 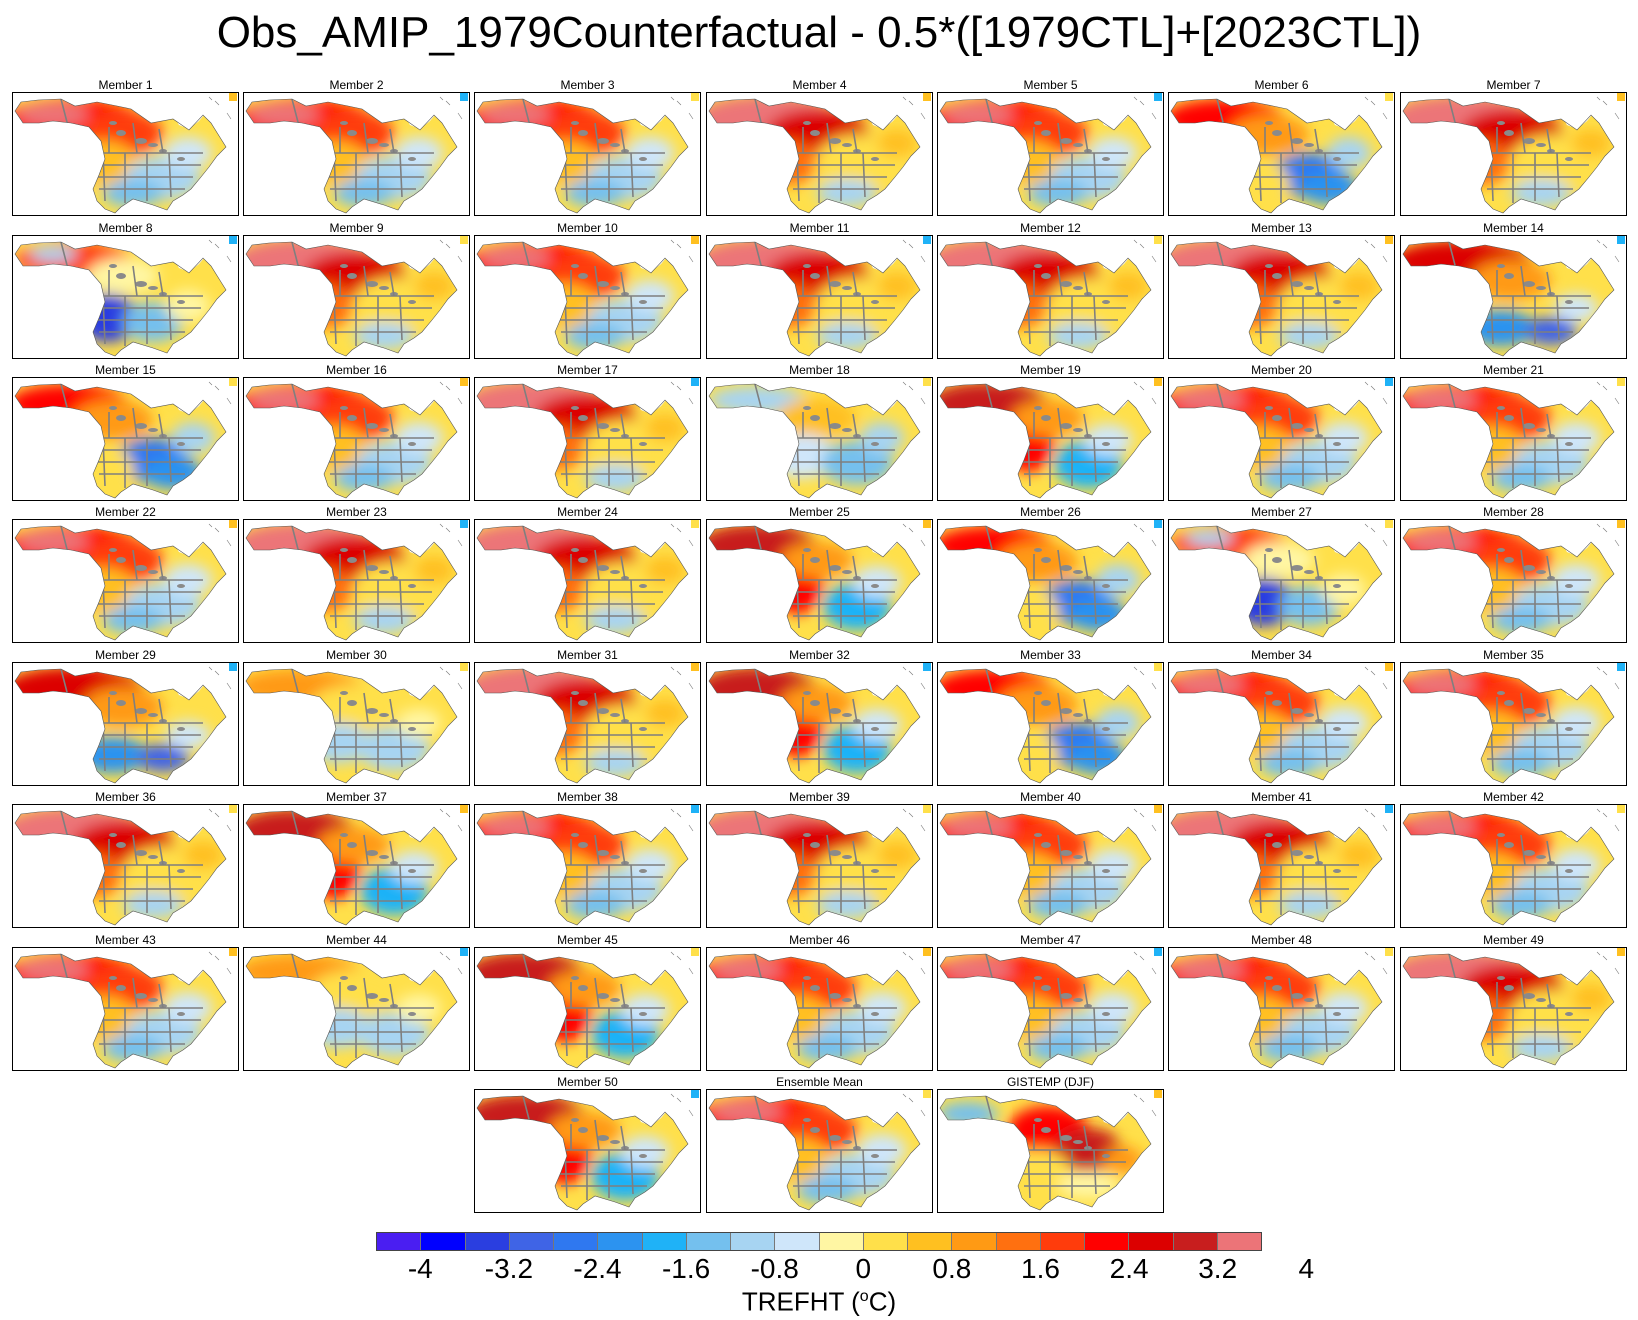 I want to click on panel-label: Member 18, so click(x=819, y=370).